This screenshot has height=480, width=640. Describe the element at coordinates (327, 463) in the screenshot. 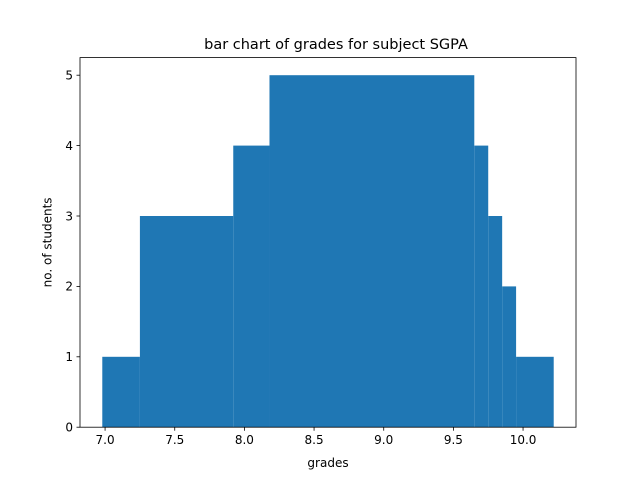

I see `x-axis-label: grades` at that location.